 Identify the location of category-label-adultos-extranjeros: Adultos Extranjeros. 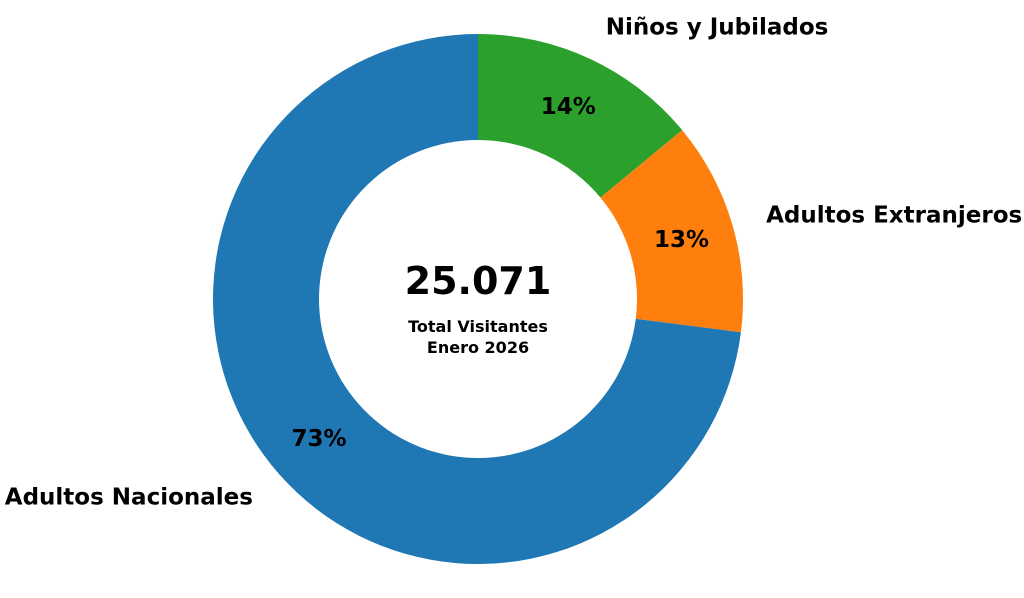
(894, 215).